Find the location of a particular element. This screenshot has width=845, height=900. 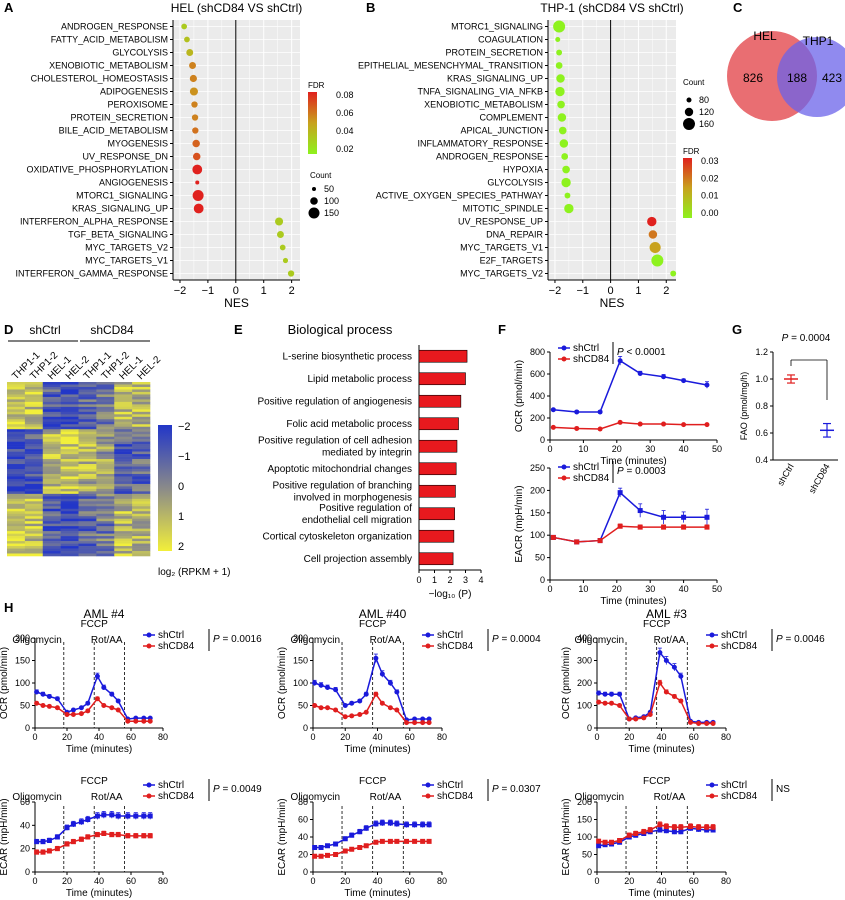

chart-title: THP-1 (shCD84 VS shCtrl) is located at coordinates (611, 8).